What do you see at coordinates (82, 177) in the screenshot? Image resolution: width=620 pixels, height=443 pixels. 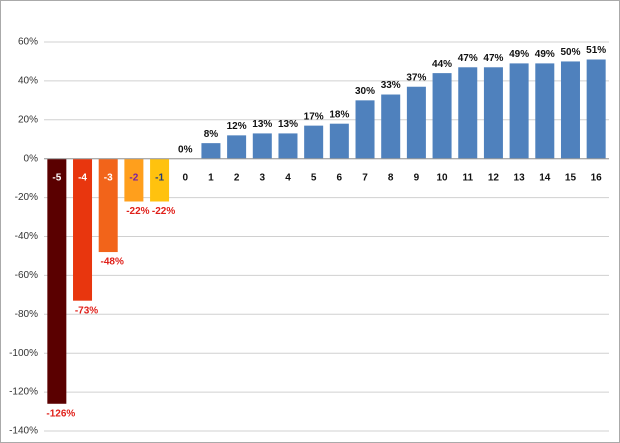 I see `x-tick-label: -4` at bounding box center [82, 177].